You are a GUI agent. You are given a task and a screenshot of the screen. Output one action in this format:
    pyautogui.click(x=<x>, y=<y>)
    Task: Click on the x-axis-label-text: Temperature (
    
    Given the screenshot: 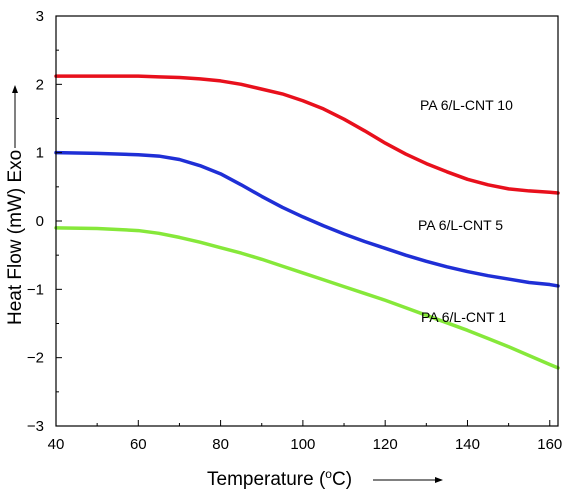 What is the action you would take?
    pyautogui.click(x=266, y=479)
    